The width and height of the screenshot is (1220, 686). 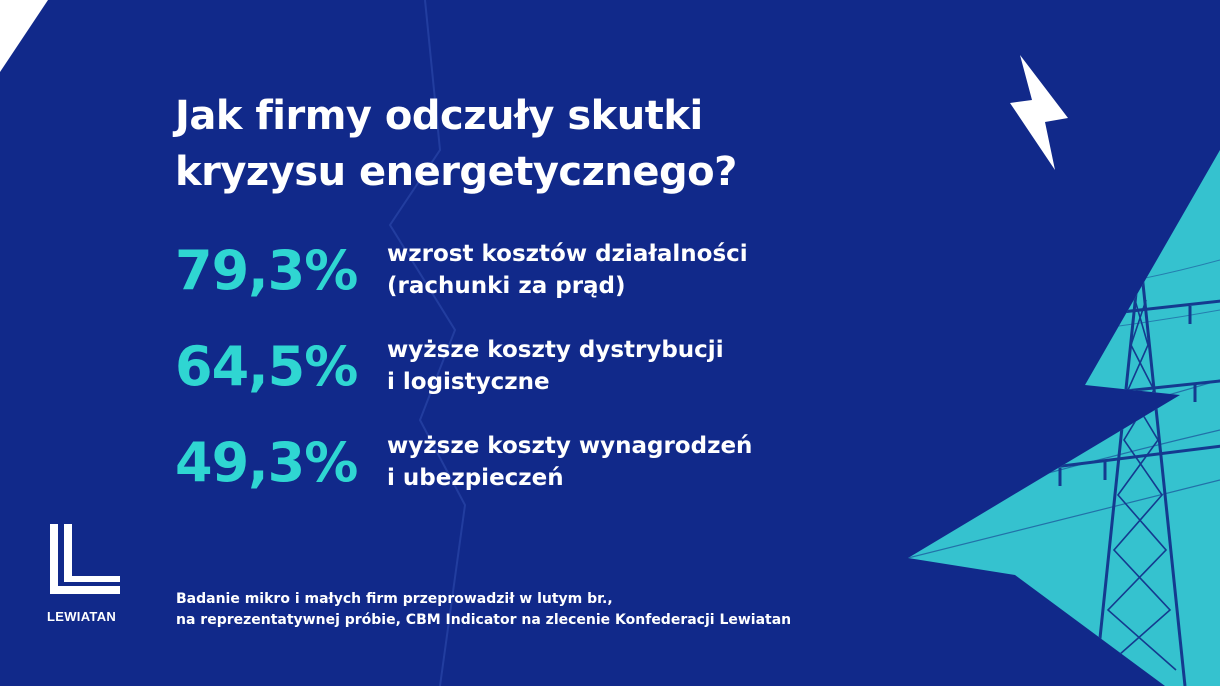 I want to click on stat-percent: 49,3%, so click(x=266, y=462).